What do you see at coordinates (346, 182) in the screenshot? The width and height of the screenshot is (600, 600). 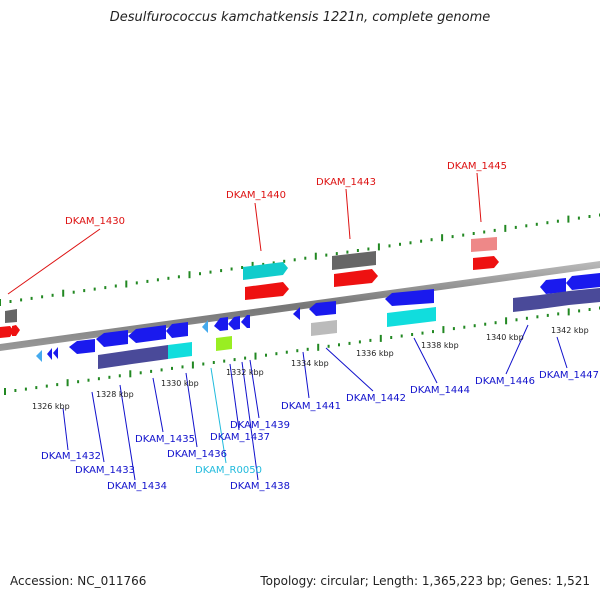 I see `gene-label: DKAM_1443` at bounding box center [346, 182].